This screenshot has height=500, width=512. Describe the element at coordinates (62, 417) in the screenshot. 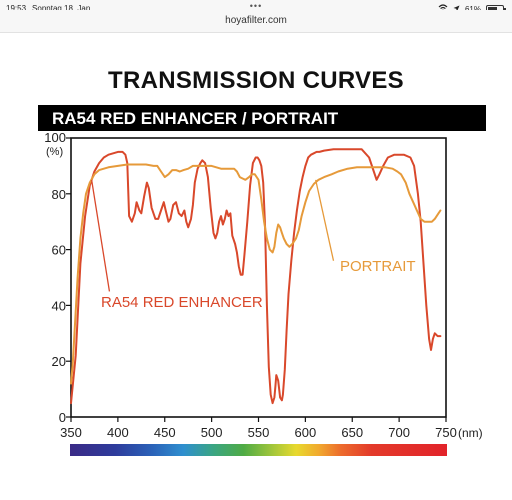

I see `y-tick-label: 0` at that location.